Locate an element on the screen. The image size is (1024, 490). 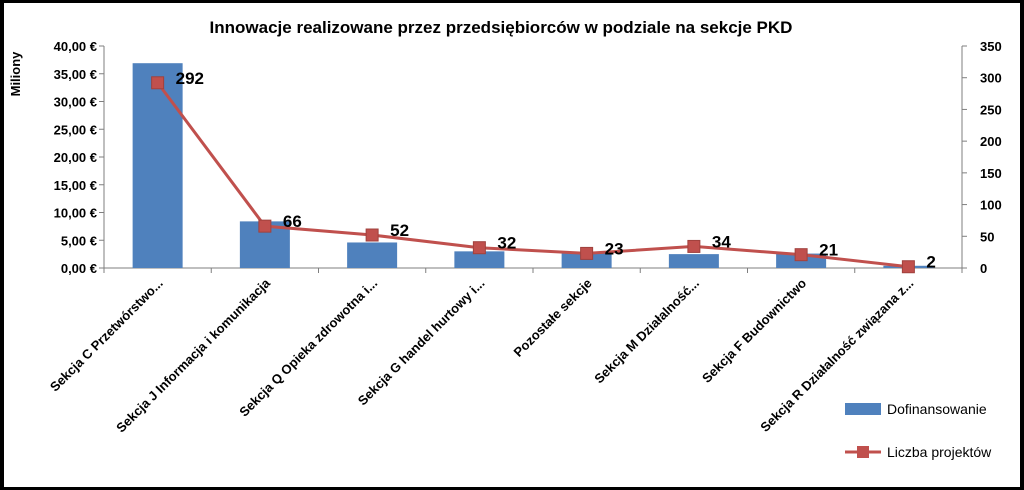
y-tick-label: 0,00 € is located at coordinates (79, 268).